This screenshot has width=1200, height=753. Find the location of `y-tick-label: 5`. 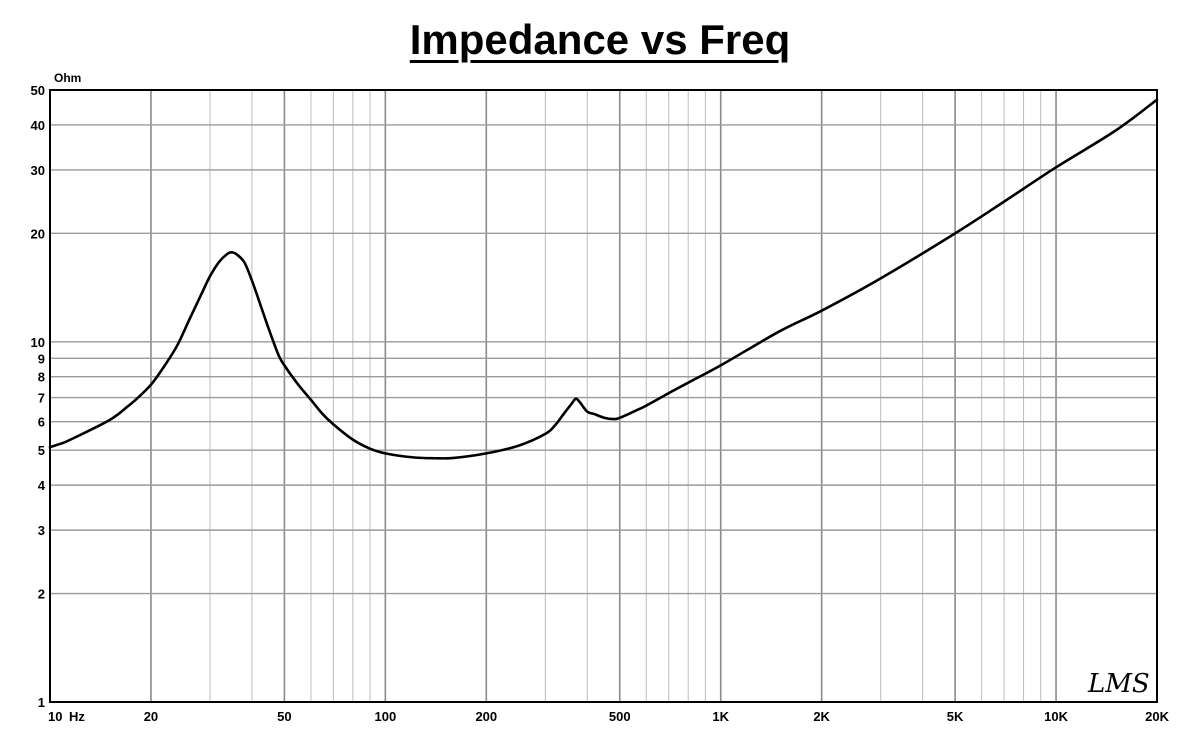

y-tick-label: 5 is located at coordinates (41, 450).